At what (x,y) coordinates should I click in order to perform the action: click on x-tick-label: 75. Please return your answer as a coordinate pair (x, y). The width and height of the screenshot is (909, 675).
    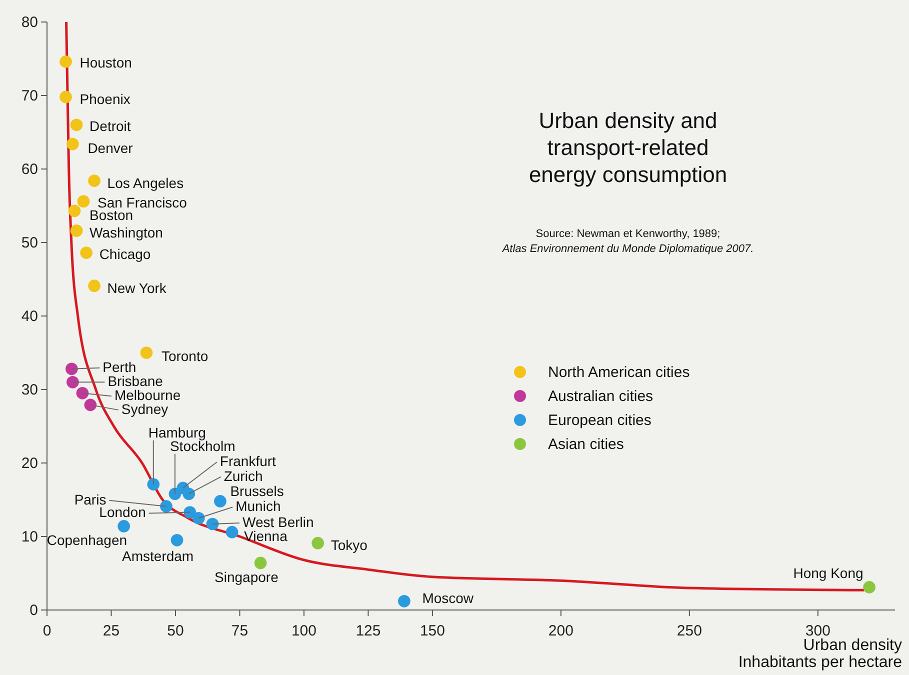
    Looking at the image, I should click on (239, 631).